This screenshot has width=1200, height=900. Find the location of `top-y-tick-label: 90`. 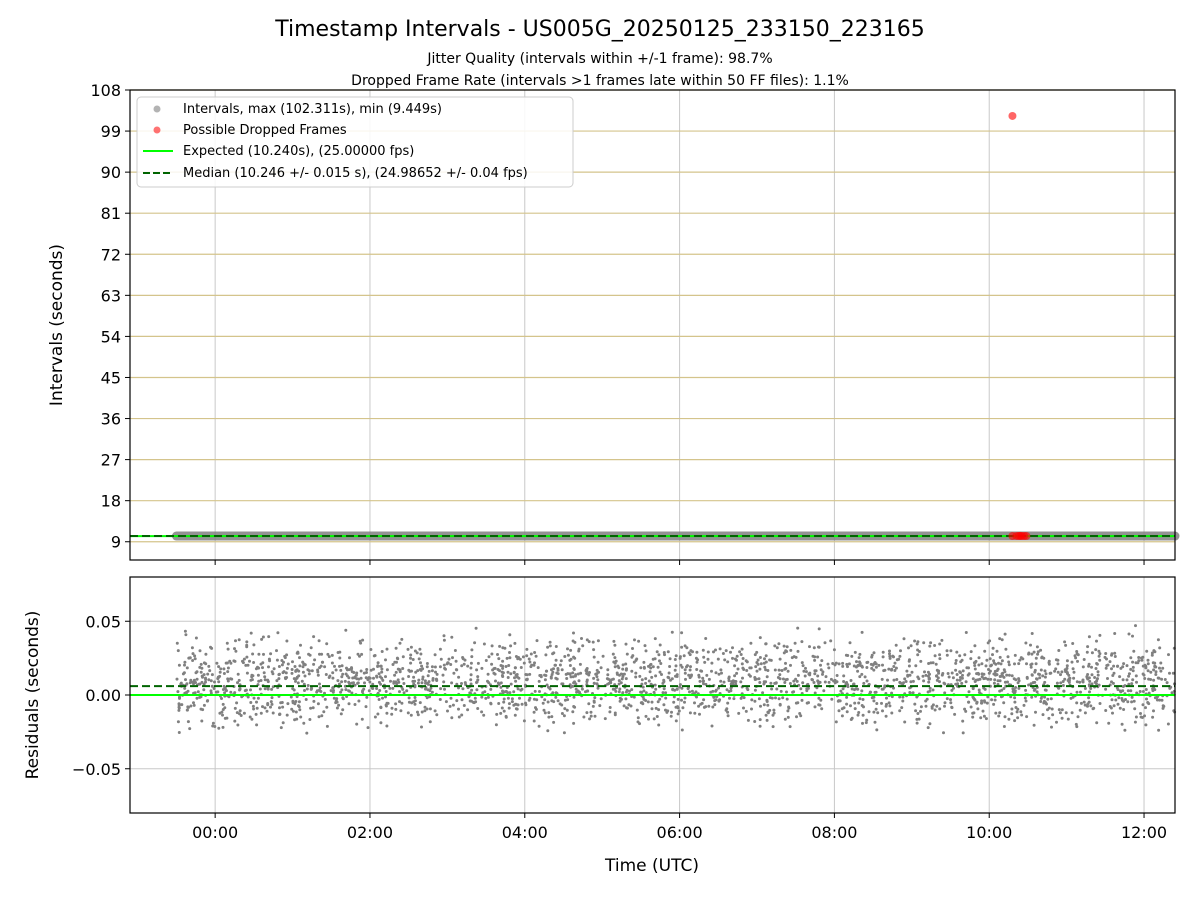

top-y-tick-label: 90 is located at coordinates (111, 172).